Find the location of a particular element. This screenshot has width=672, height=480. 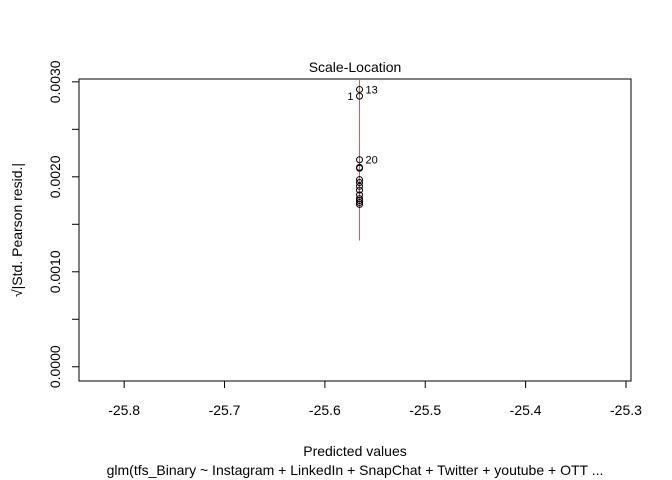

y-tick-label: 0.0010 is located at coordinates (55, 271).